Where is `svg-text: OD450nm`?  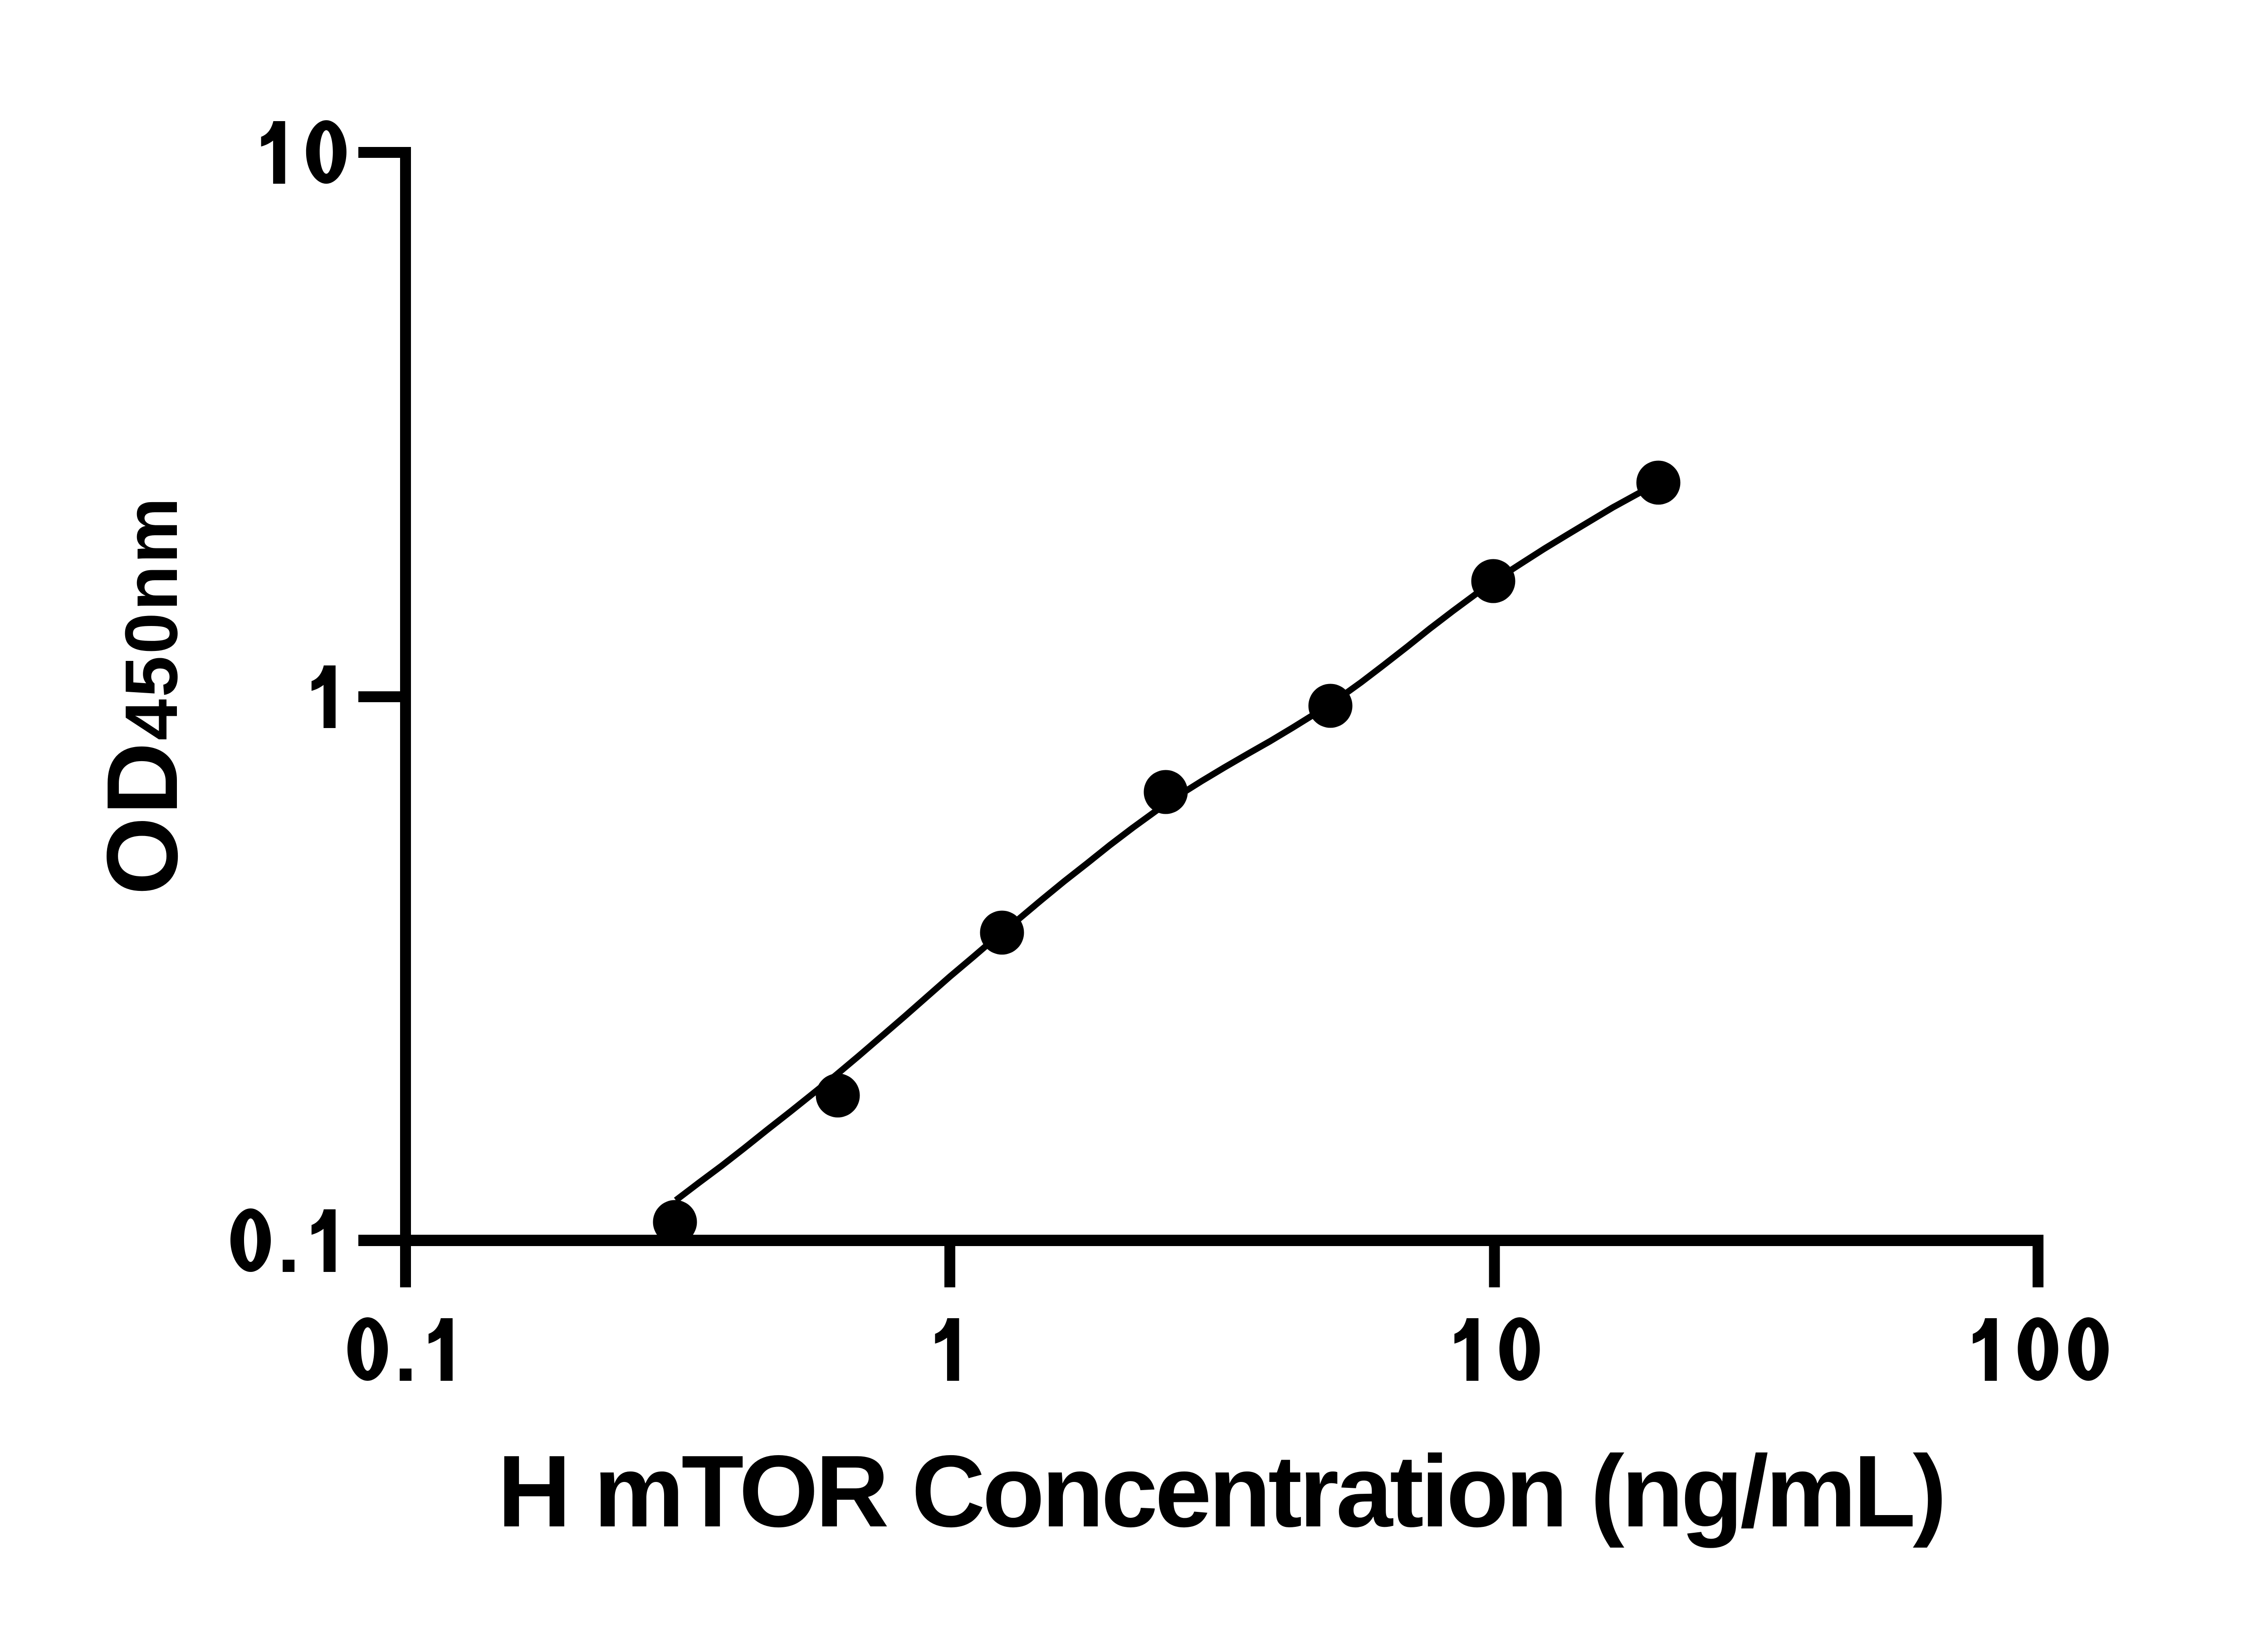 svg-text: OD450nm is located at coordinates (143, 695).